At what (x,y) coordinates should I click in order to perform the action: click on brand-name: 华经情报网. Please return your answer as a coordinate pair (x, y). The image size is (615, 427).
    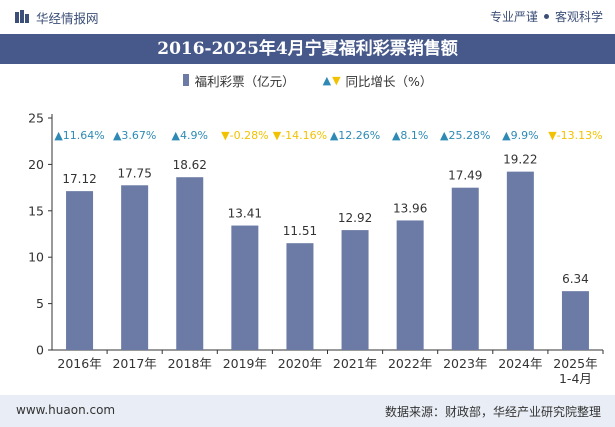
    Looking at the image, I should click on (67, 18).